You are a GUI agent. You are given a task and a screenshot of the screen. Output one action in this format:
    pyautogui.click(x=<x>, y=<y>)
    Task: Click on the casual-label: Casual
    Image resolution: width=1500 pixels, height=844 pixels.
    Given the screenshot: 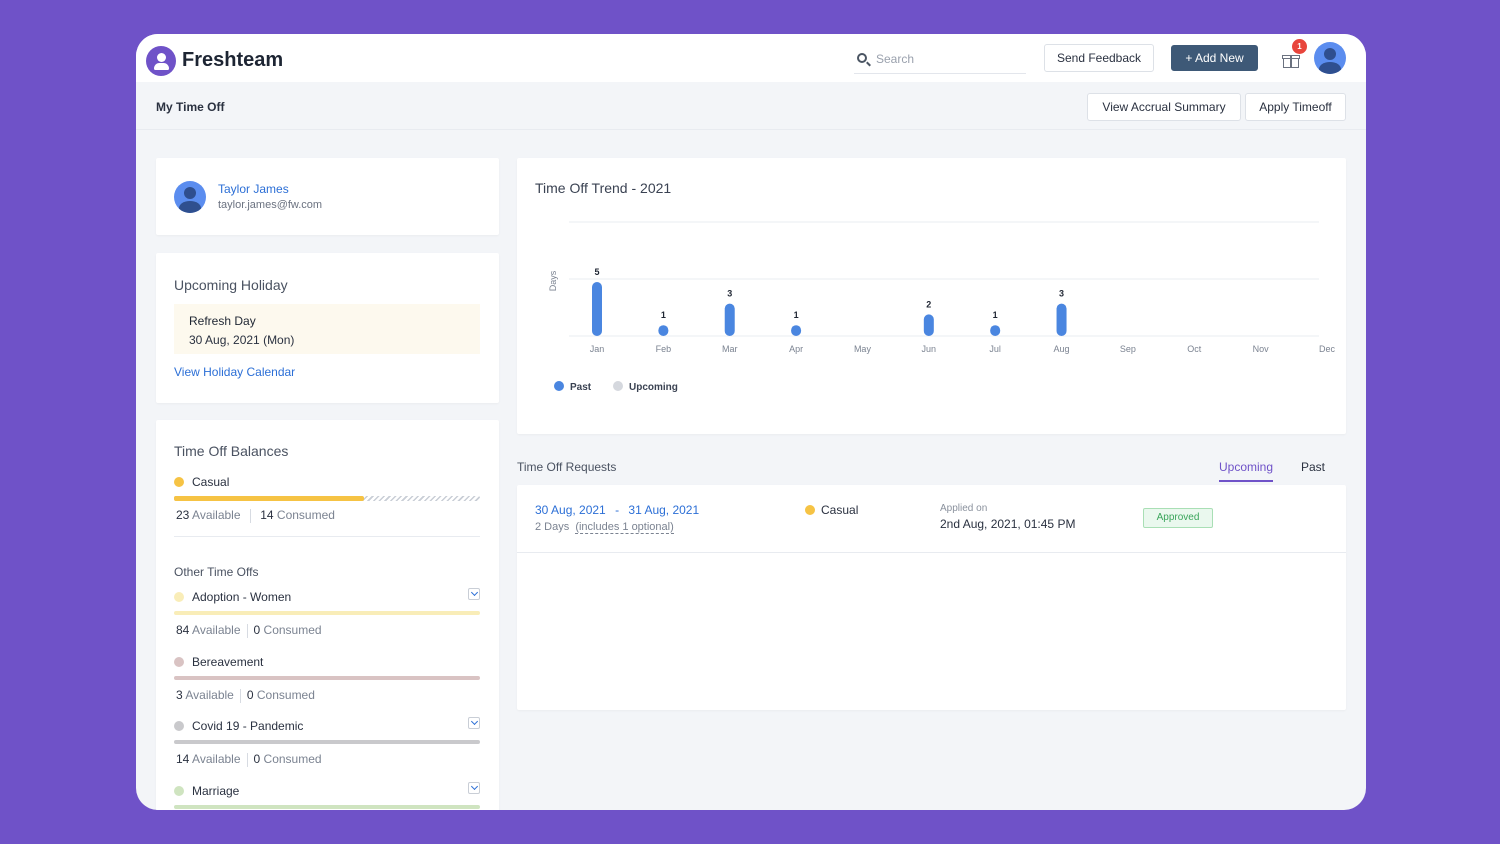 What is the action you would take?
    pyautogui.click(x=211, y=482)
    